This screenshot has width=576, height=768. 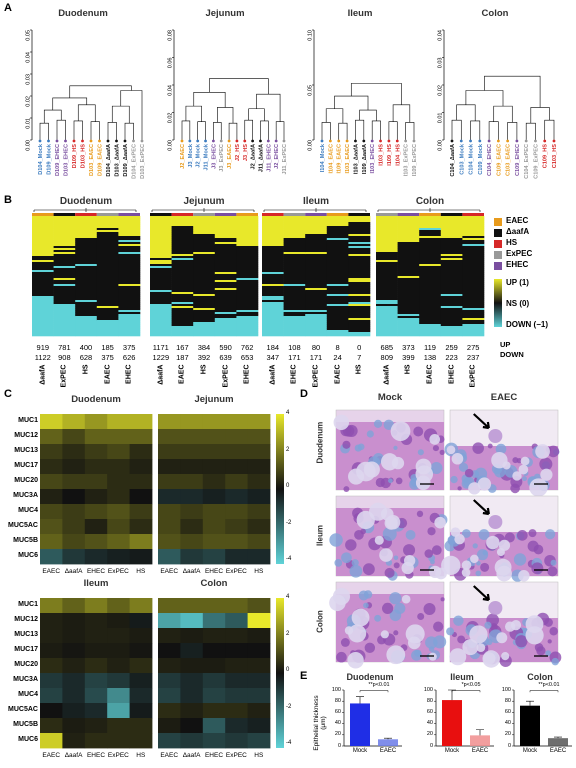 I want to click on panel-label-d: D, so click(x=304, y=394).